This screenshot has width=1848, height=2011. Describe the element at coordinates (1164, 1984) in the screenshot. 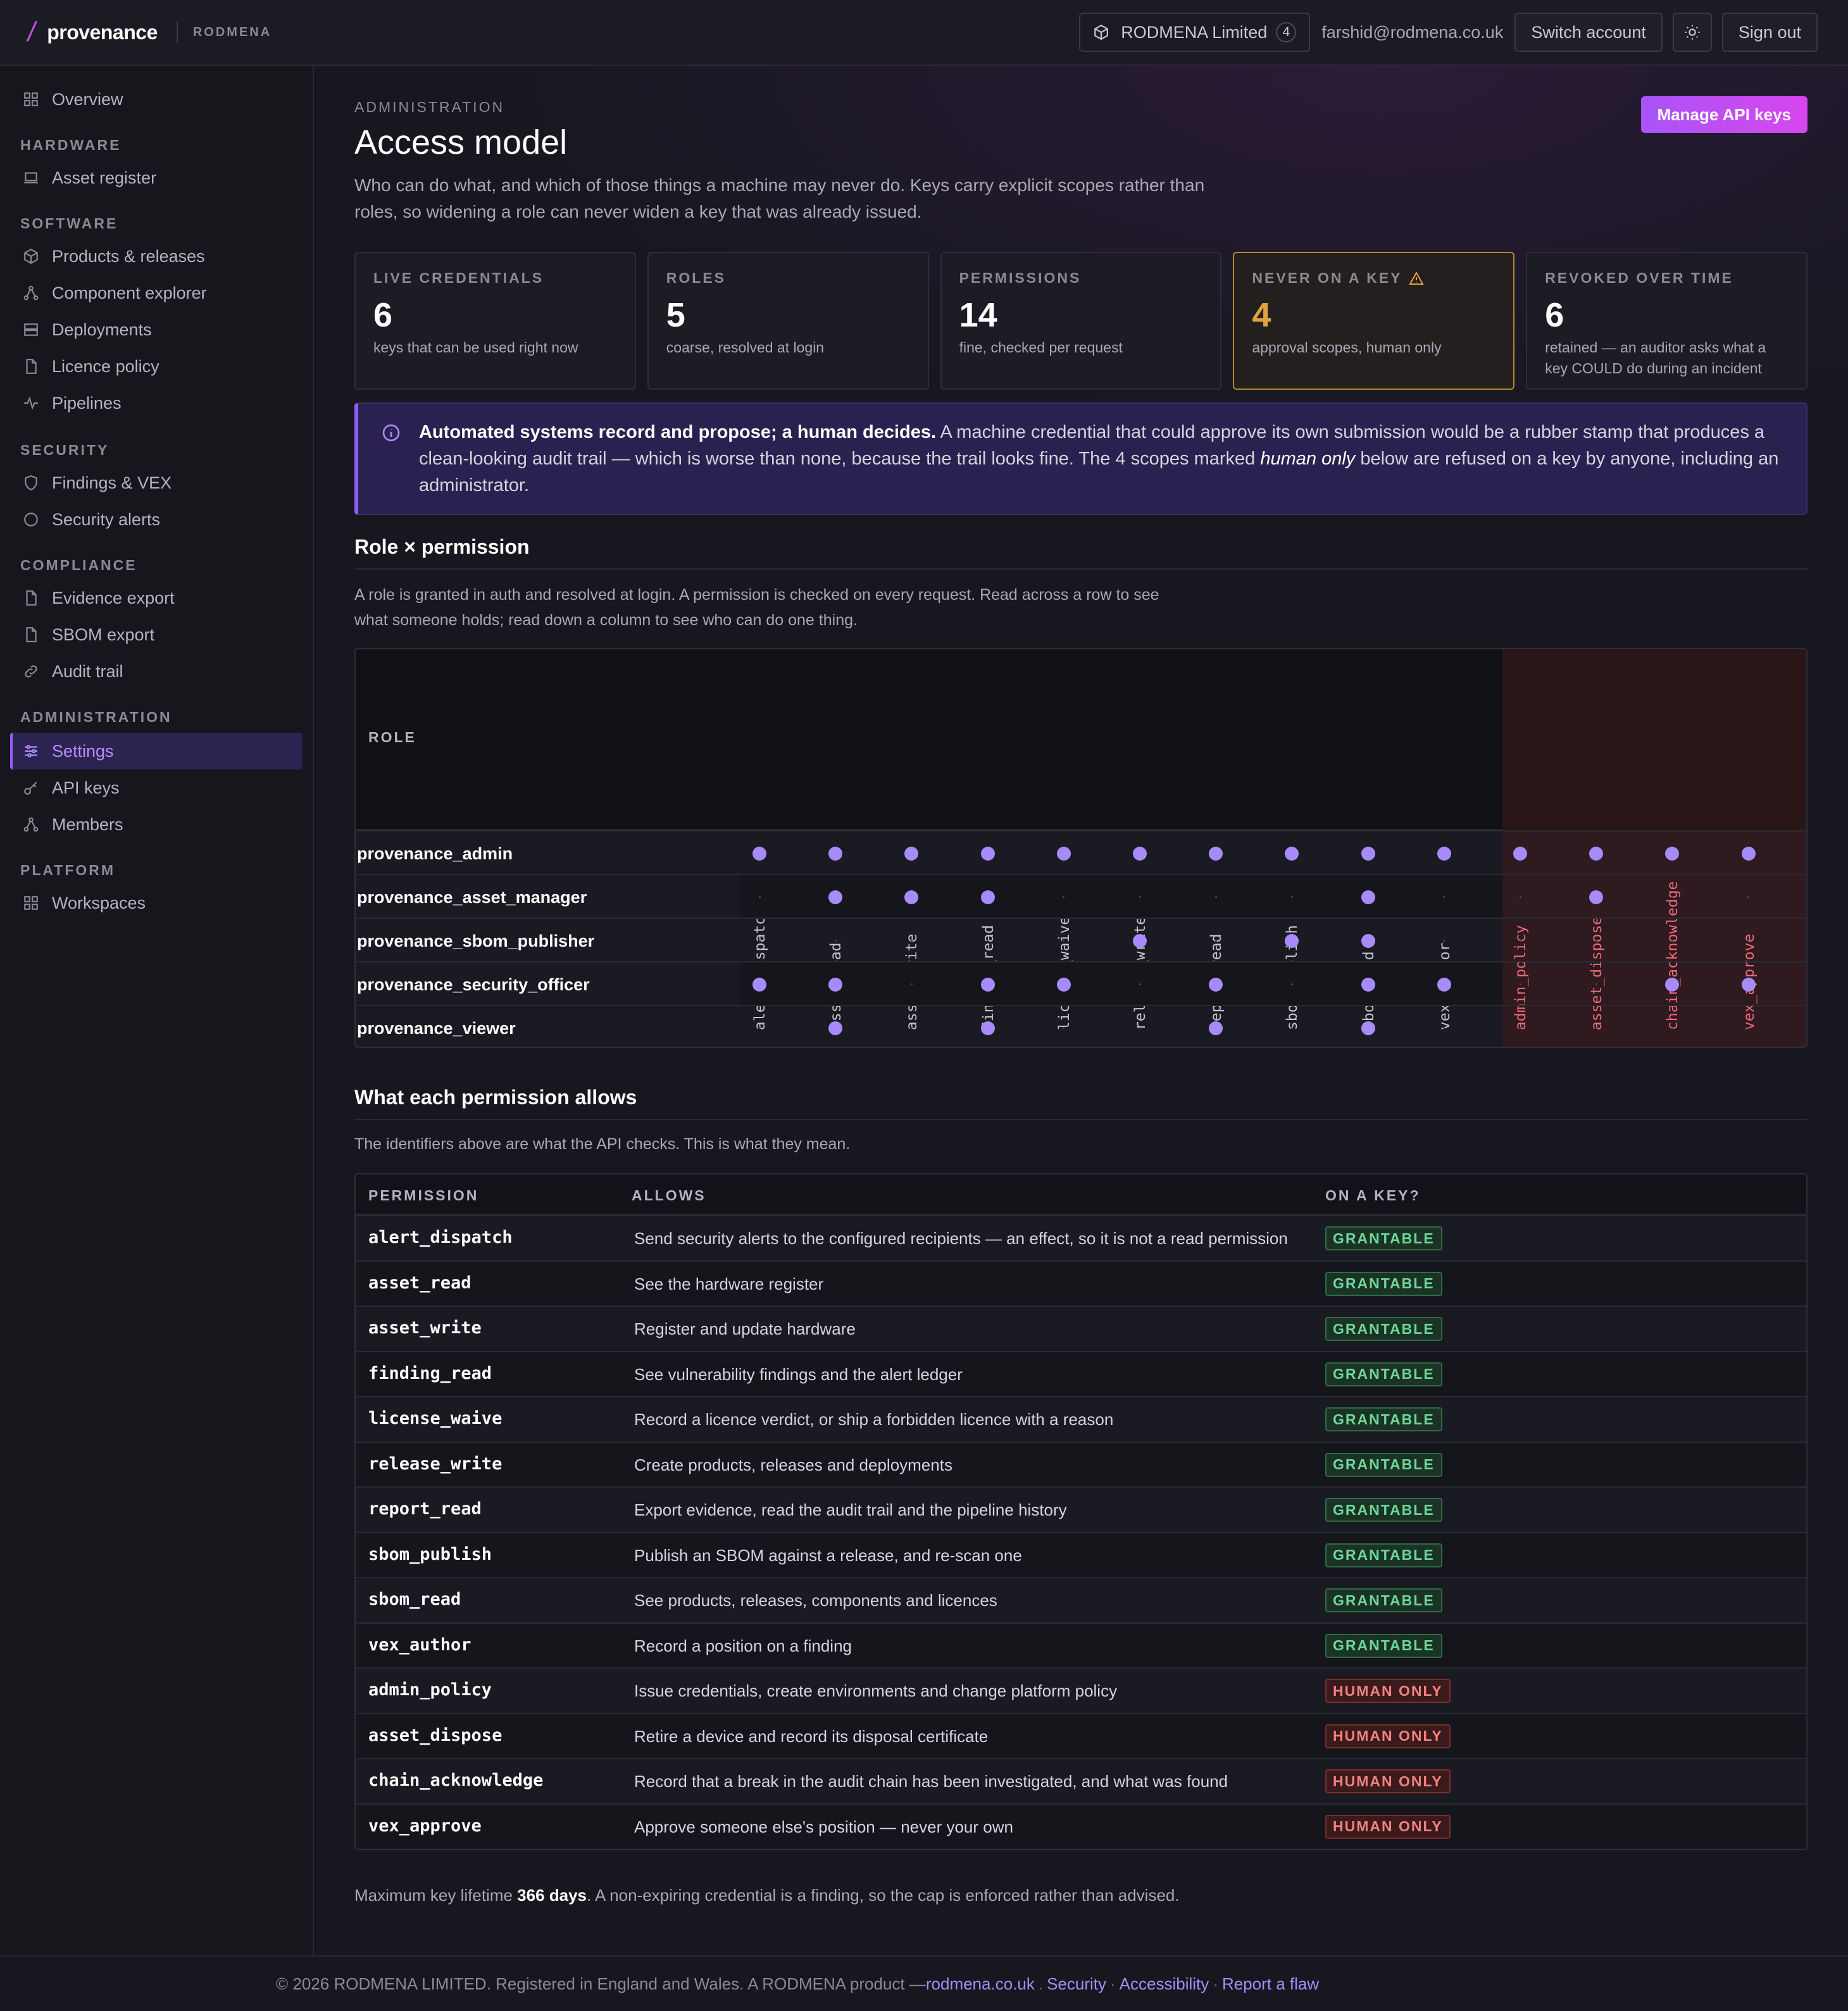

I see `footer-link-accessibility: Accessibility` at that location.